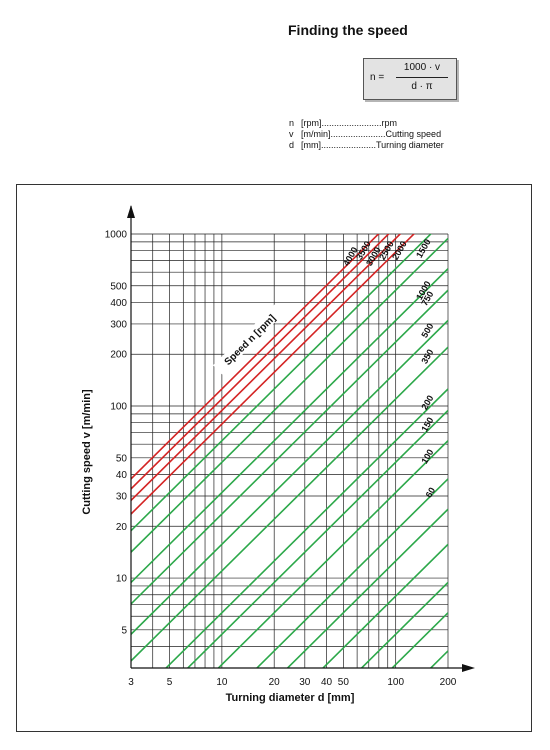 The height and width of the screenshot is (750, 550). Describe the element at coordinates (422, 67) in the screenshot. I see `formula-numerator: 1000 · v` at that location.